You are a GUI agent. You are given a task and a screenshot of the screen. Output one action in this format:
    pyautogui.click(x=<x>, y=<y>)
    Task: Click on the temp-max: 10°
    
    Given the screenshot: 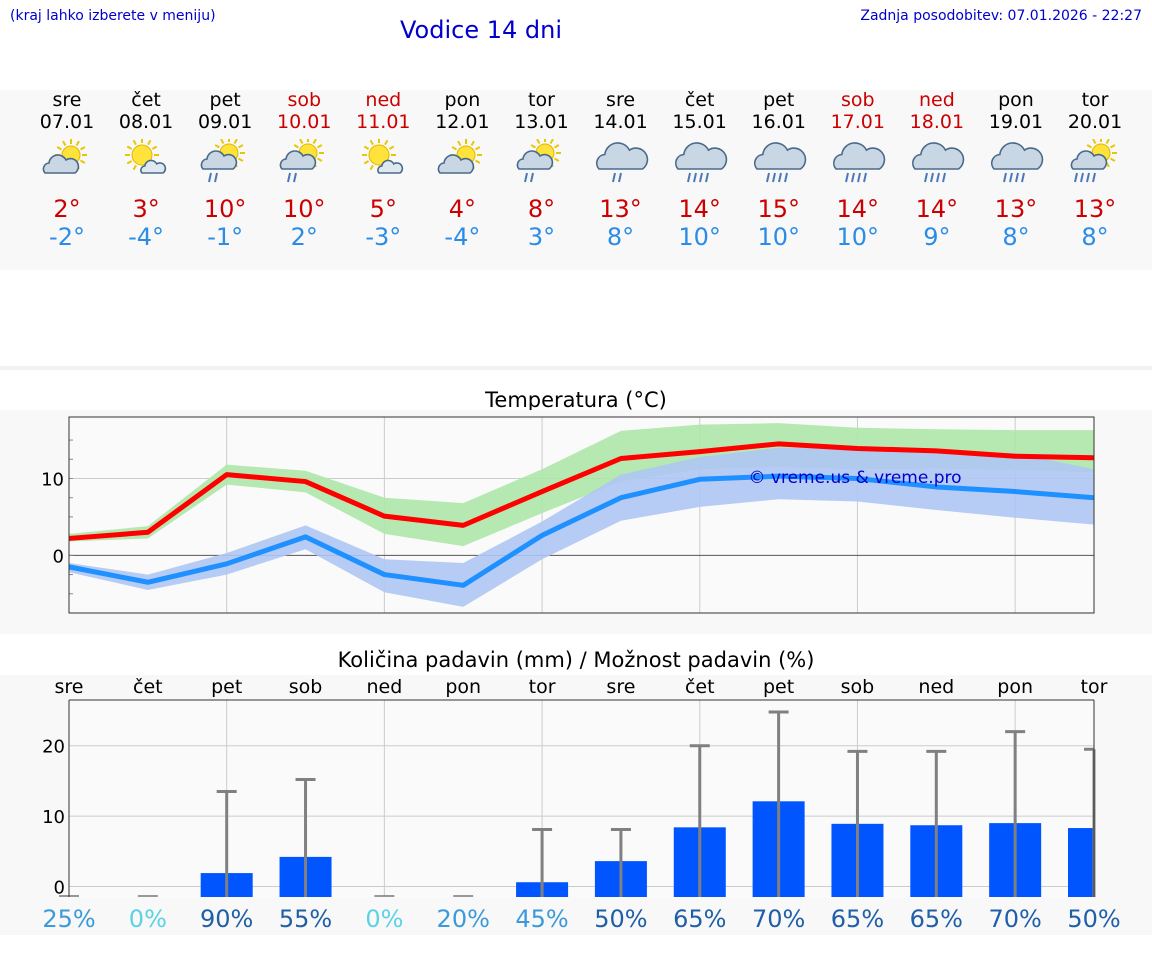 What is the action you would take?
    pyautogui.click(x=304, y=209)
    